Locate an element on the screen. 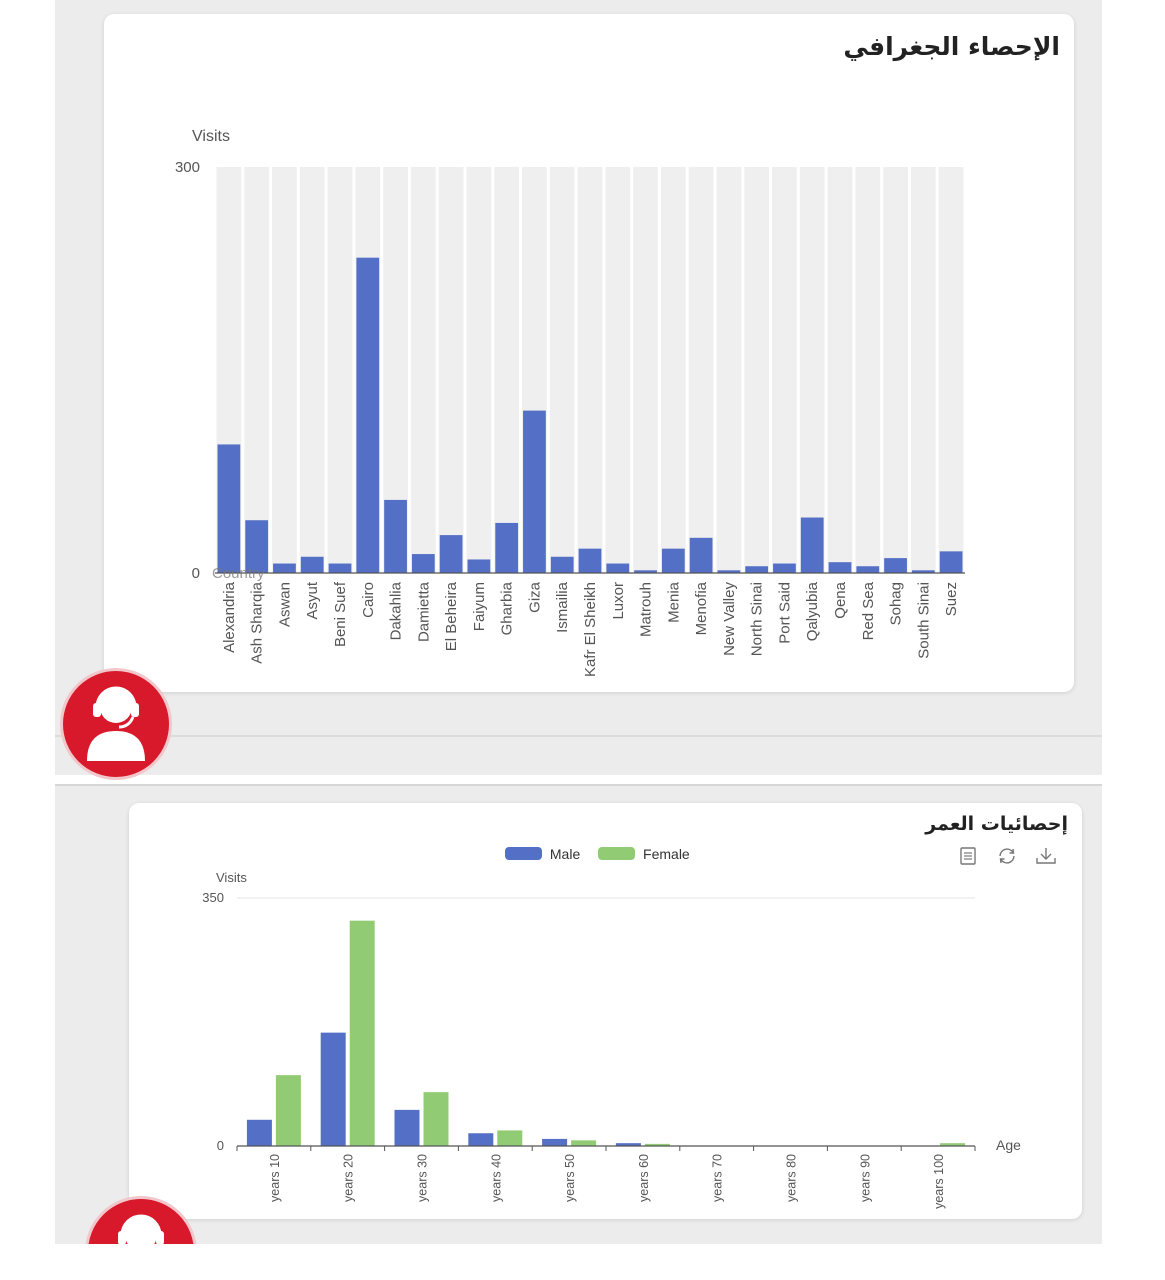  x-tick-label: New Valley is located at coordinates (729, 619).